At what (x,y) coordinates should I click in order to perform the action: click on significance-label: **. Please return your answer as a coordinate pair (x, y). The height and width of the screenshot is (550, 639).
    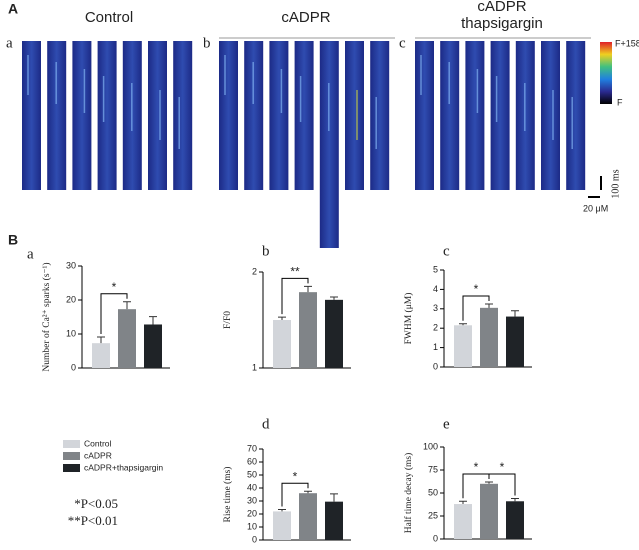
    Looking at the image, I should click on (295, 272).